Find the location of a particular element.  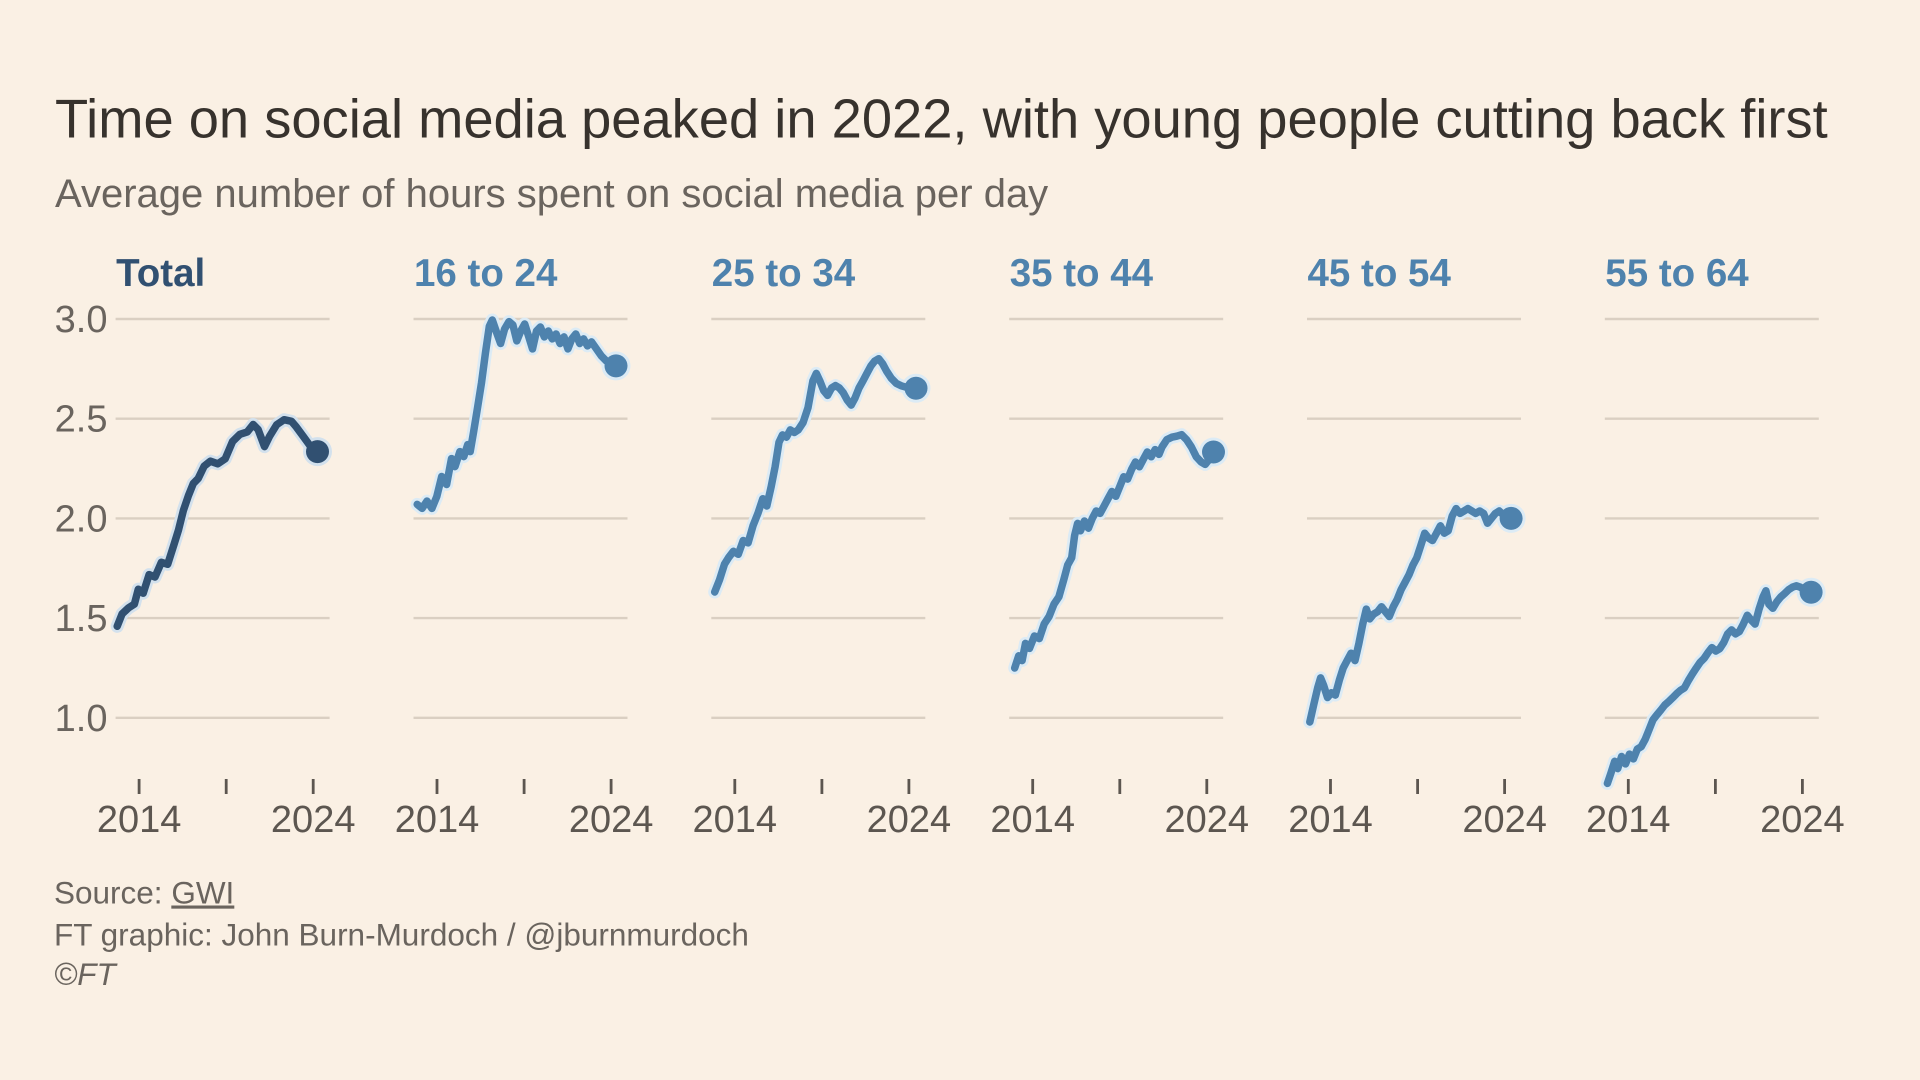

svg-text: Source: GWI is located at coordinates (144, 893).